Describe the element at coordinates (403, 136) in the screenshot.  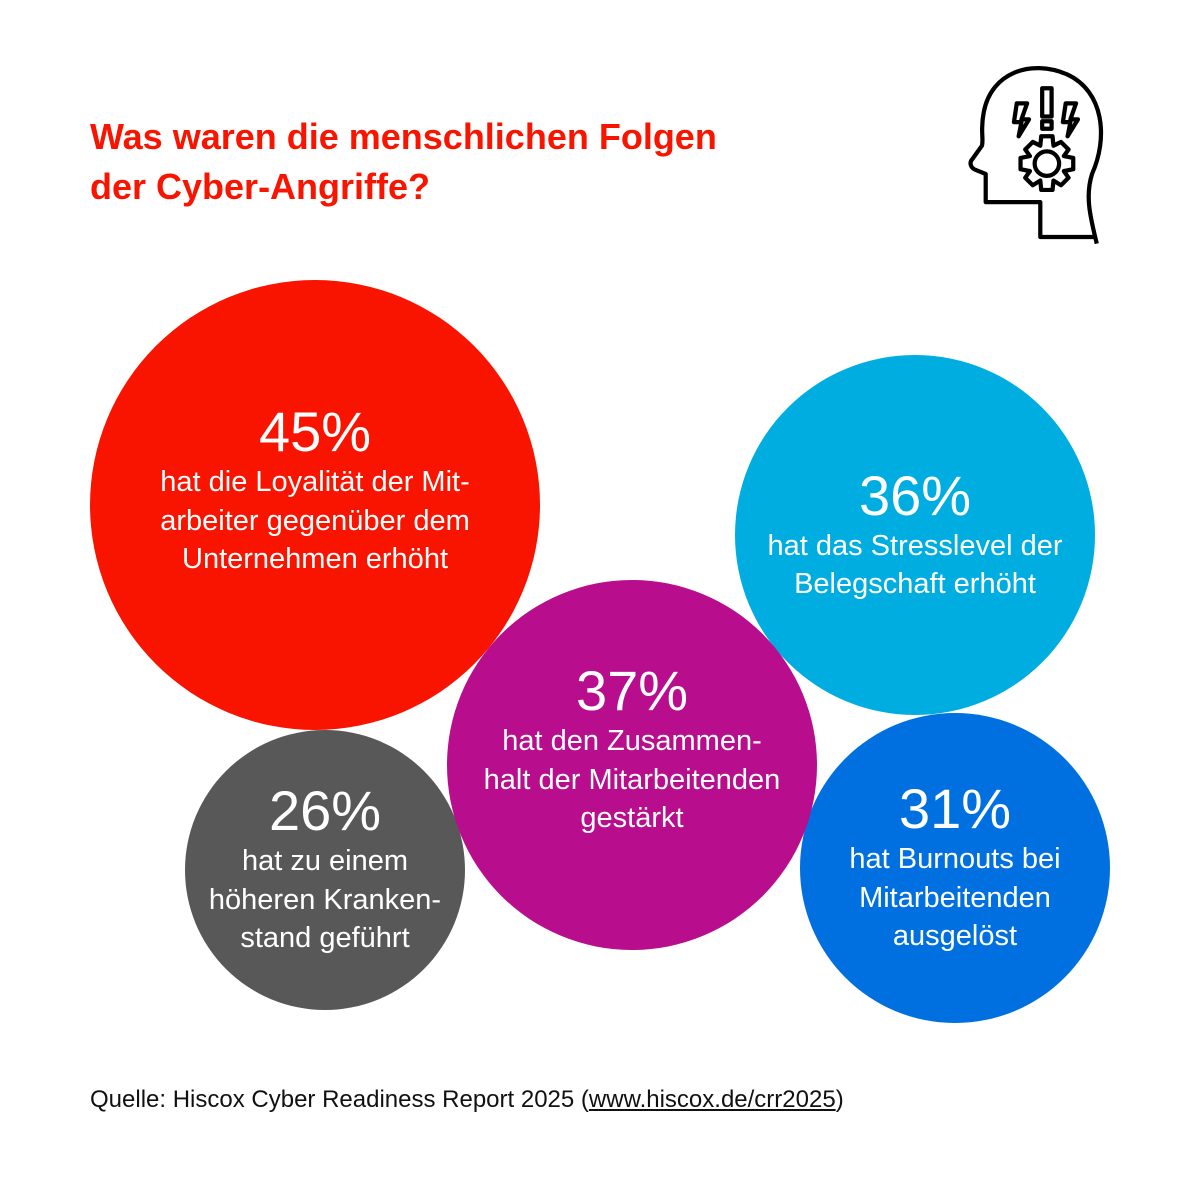
I see `title-line: Was waren die menschlichen Folgen` at that location.